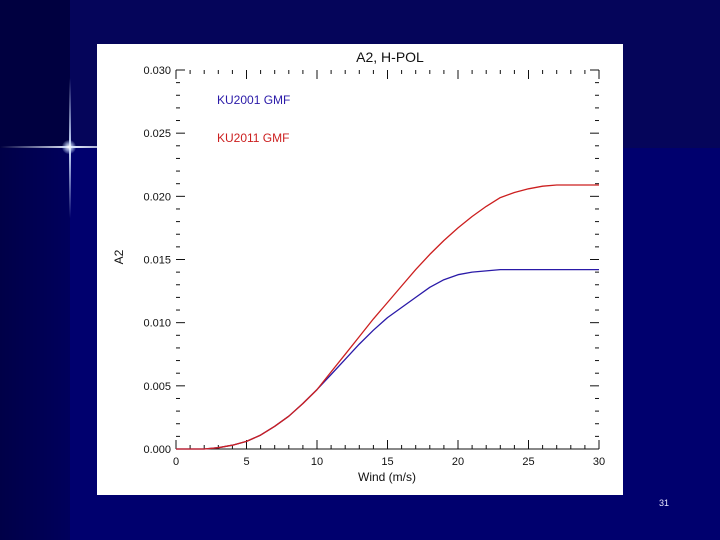 The image size is (720, 540). Describe the element at coordinates (390, 57) in the screenshot. I see `chart-title: A2, H-POL` at that location.